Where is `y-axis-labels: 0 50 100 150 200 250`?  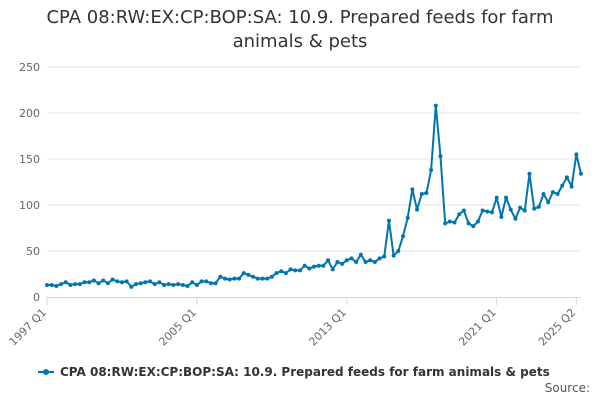
y-axis-labels: 0 50 100 150 200 250 is located at coordinates (29, 182).